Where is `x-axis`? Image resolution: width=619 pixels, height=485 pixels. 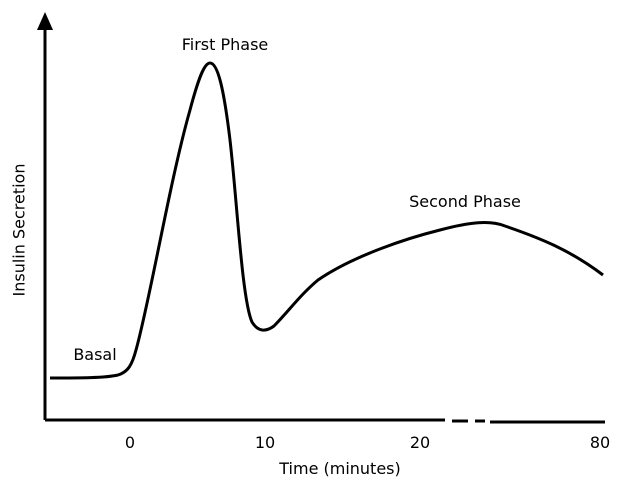 x-axis is located at coordinates (325, 421).